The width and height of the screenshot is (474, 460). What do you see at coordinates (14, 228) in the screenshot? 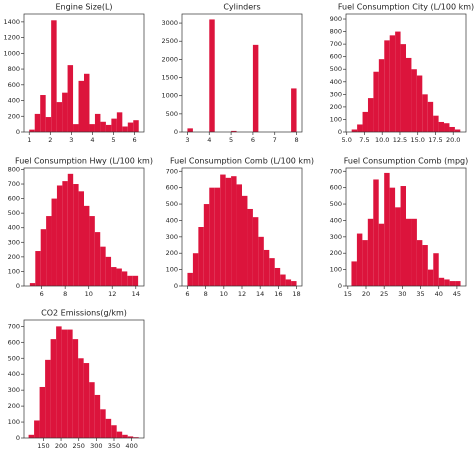
I see `y-tick-label: 400` at bounding box center [14, 228].